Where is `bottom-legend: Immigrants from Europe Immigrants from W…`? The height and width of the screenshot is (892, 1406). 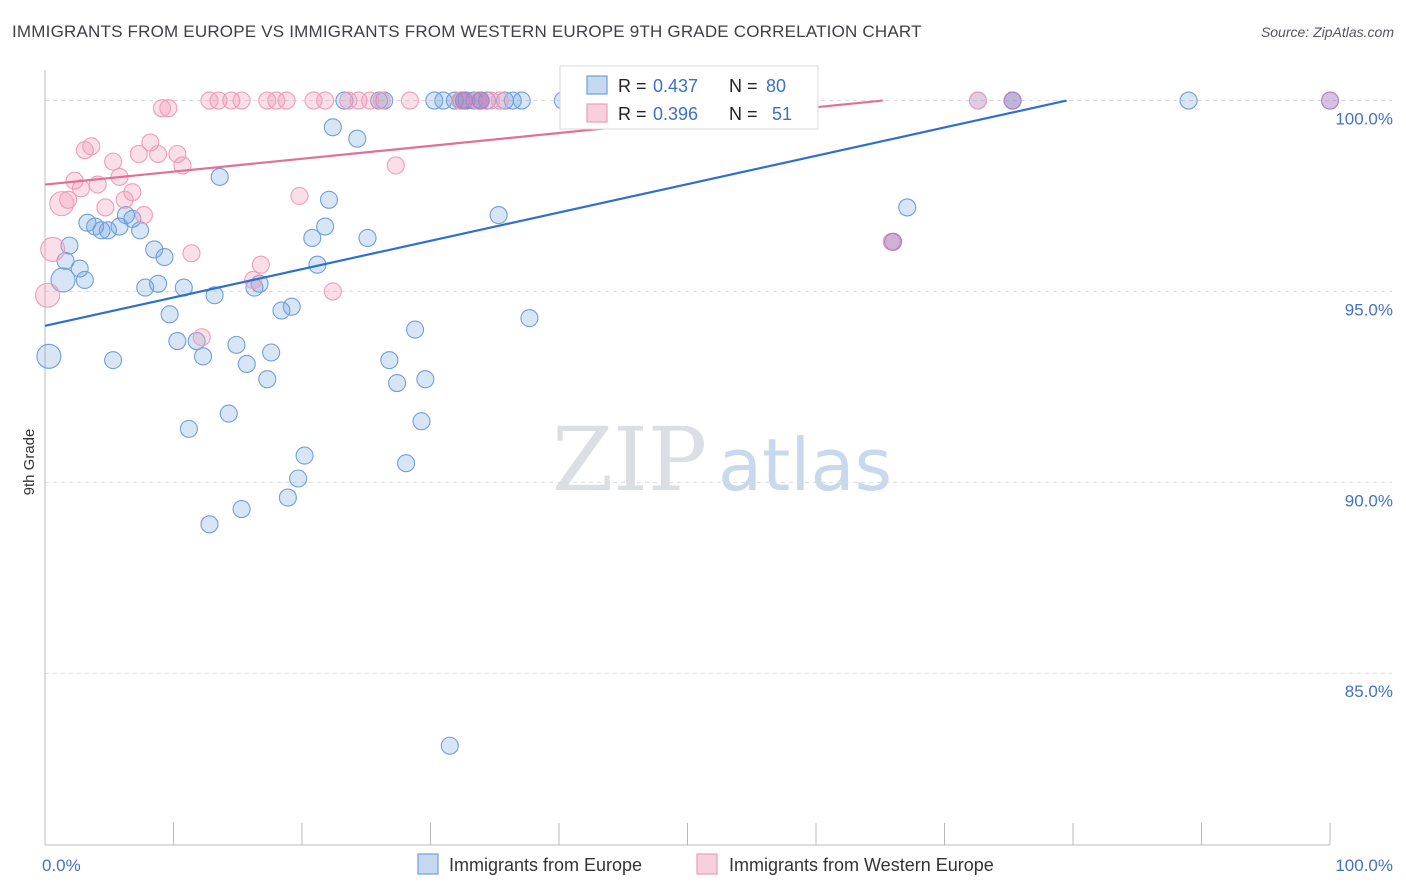 bottom-legend: Immigrants from Europe Immigrants from W… is located at coordinates (705, 864).